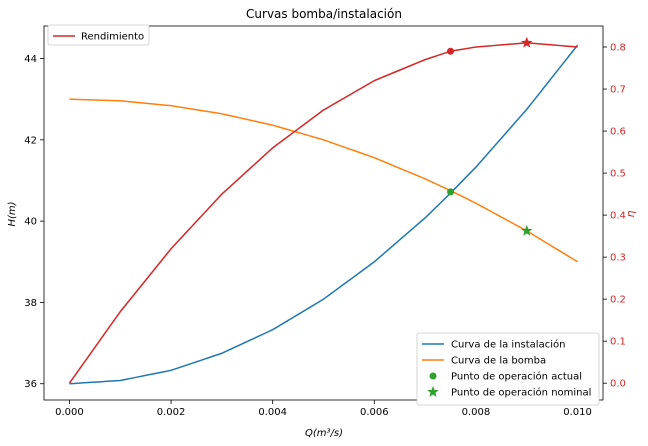  What do you see at coordinates (30, 303) in the screenshot?
I see `y-tick-label: 38` at bounding box center [30, 303].